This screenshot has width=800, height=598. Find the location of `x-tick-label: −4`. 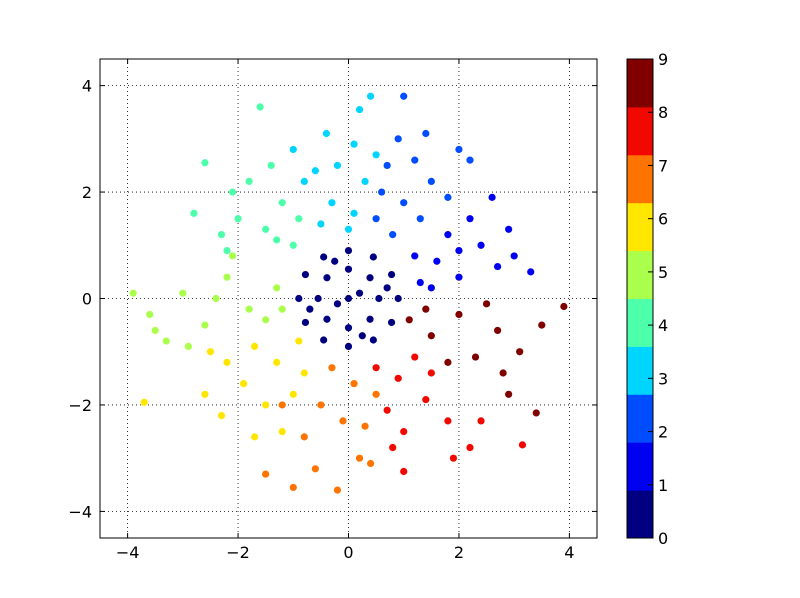

x-tick-label: −4 is located at coordinates (128, 552).